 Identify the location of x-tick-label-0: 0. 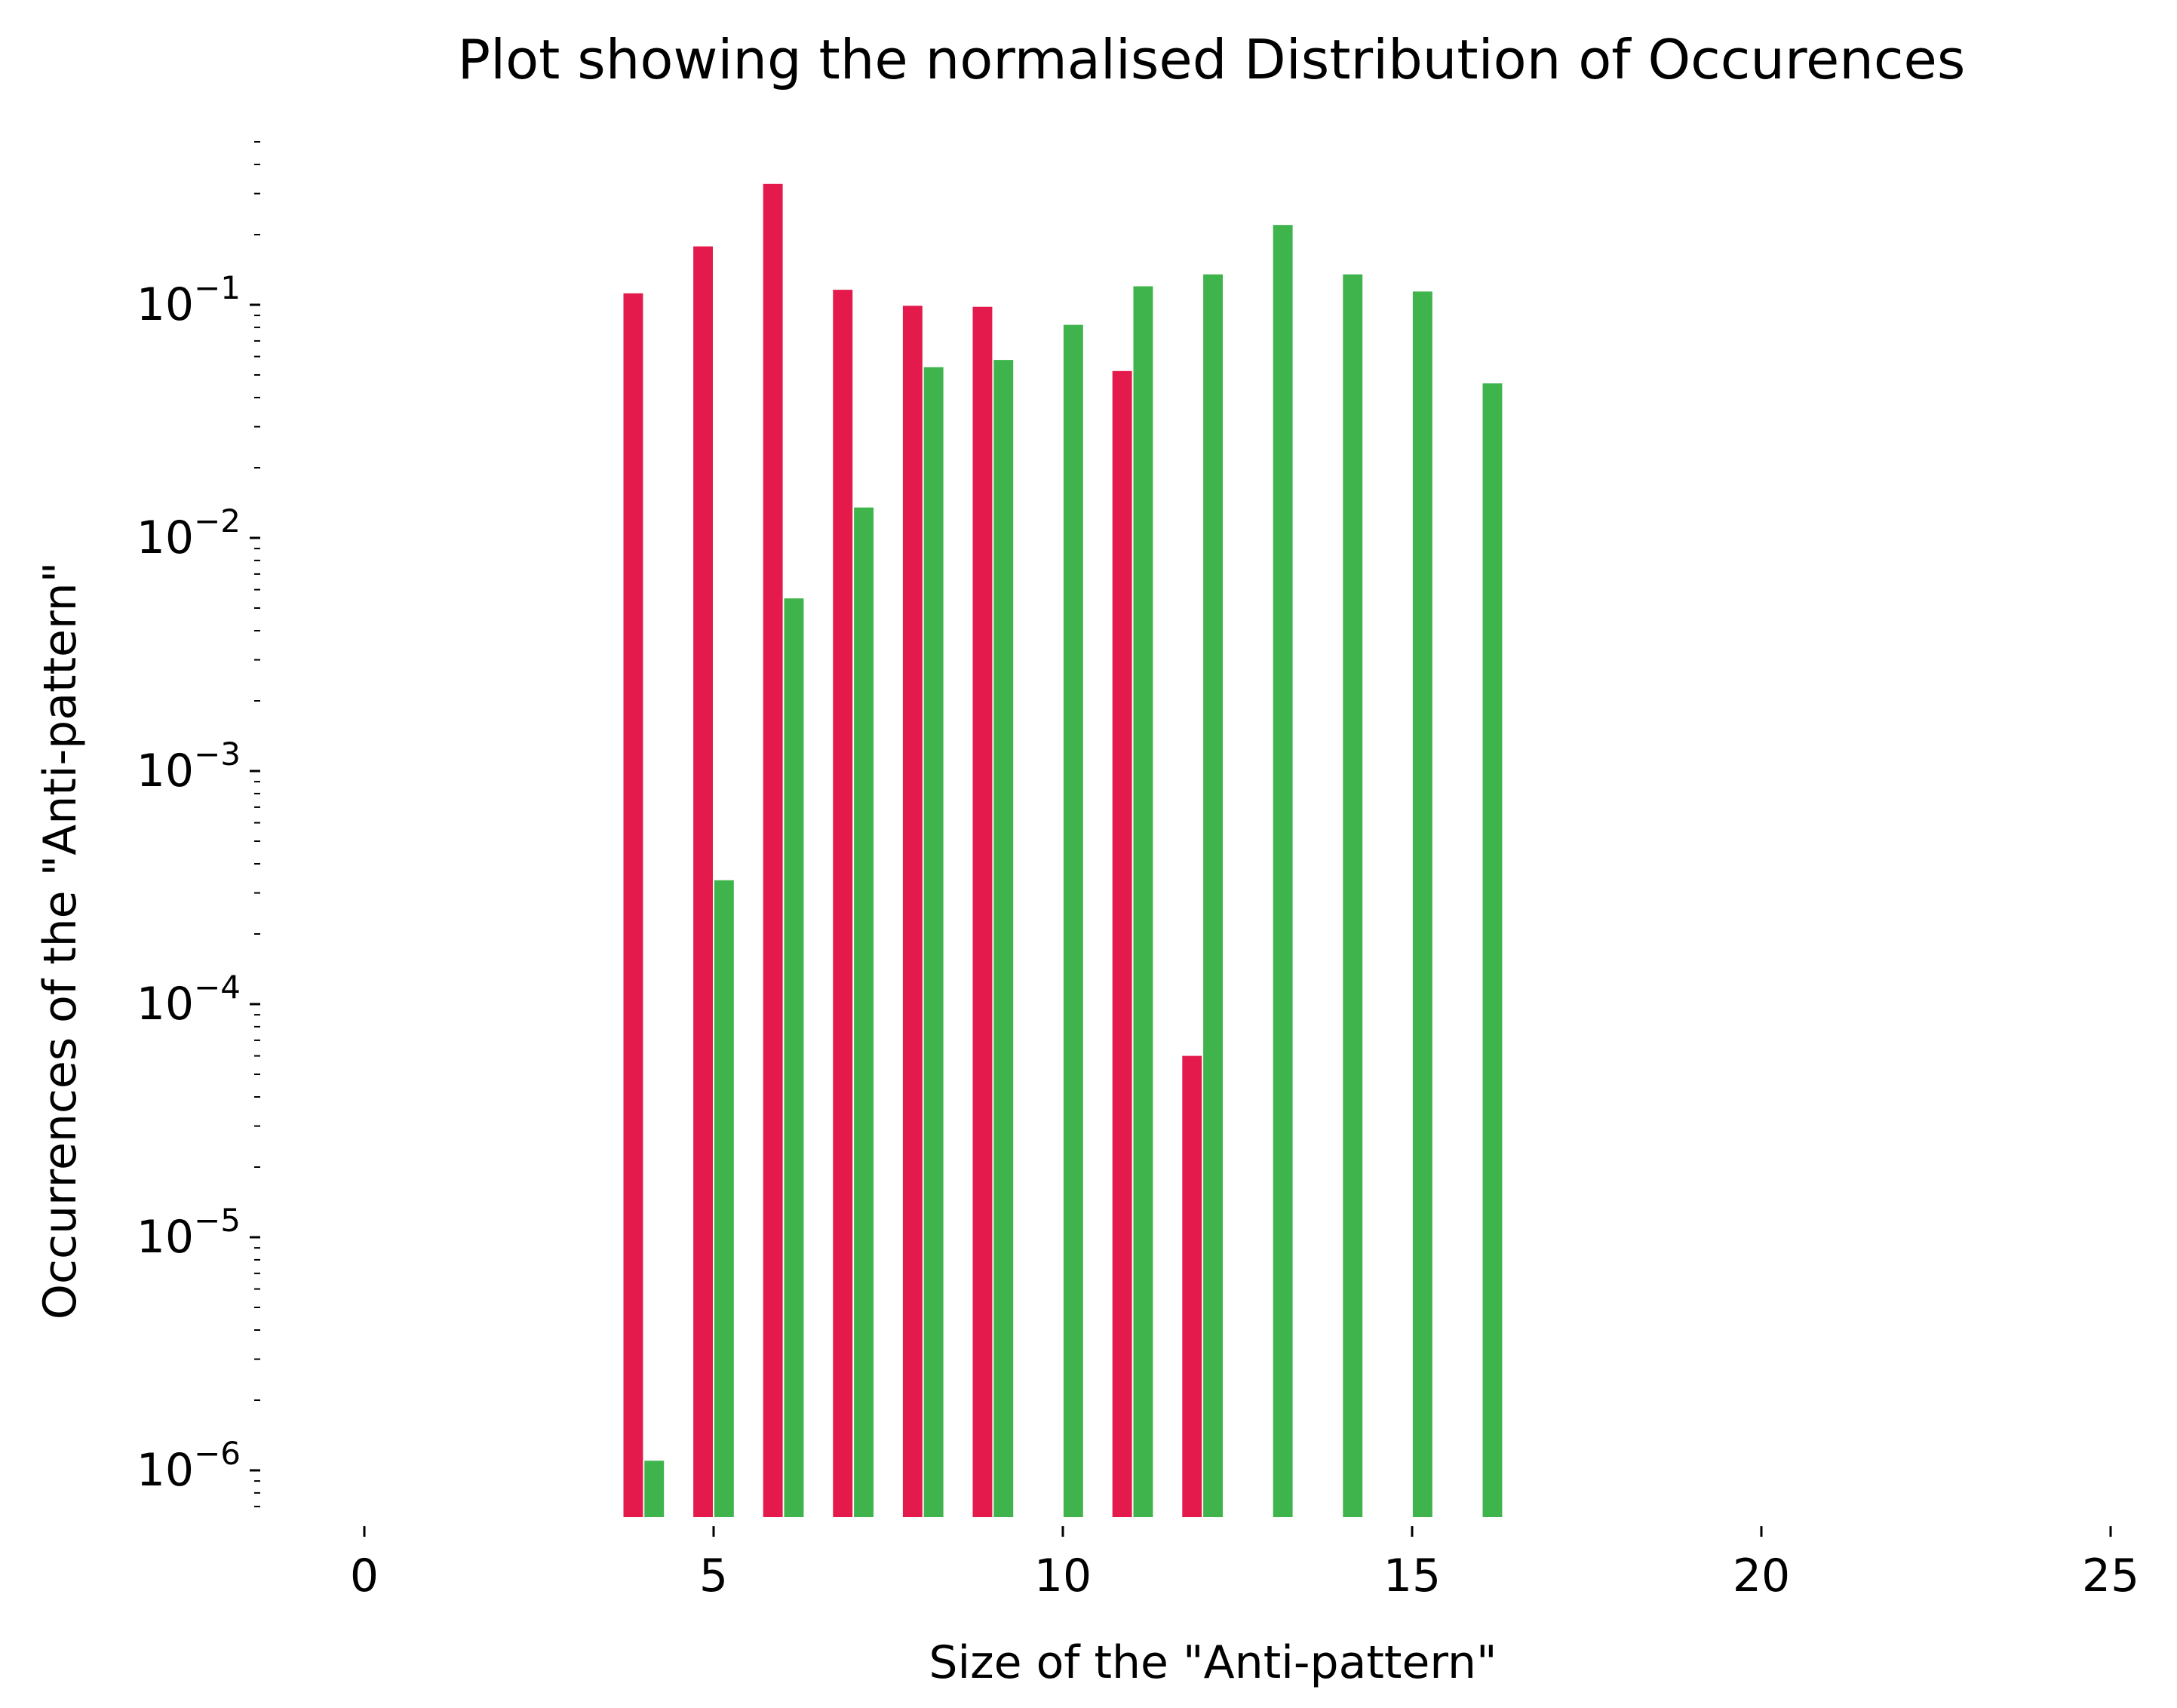
(364, 1576).